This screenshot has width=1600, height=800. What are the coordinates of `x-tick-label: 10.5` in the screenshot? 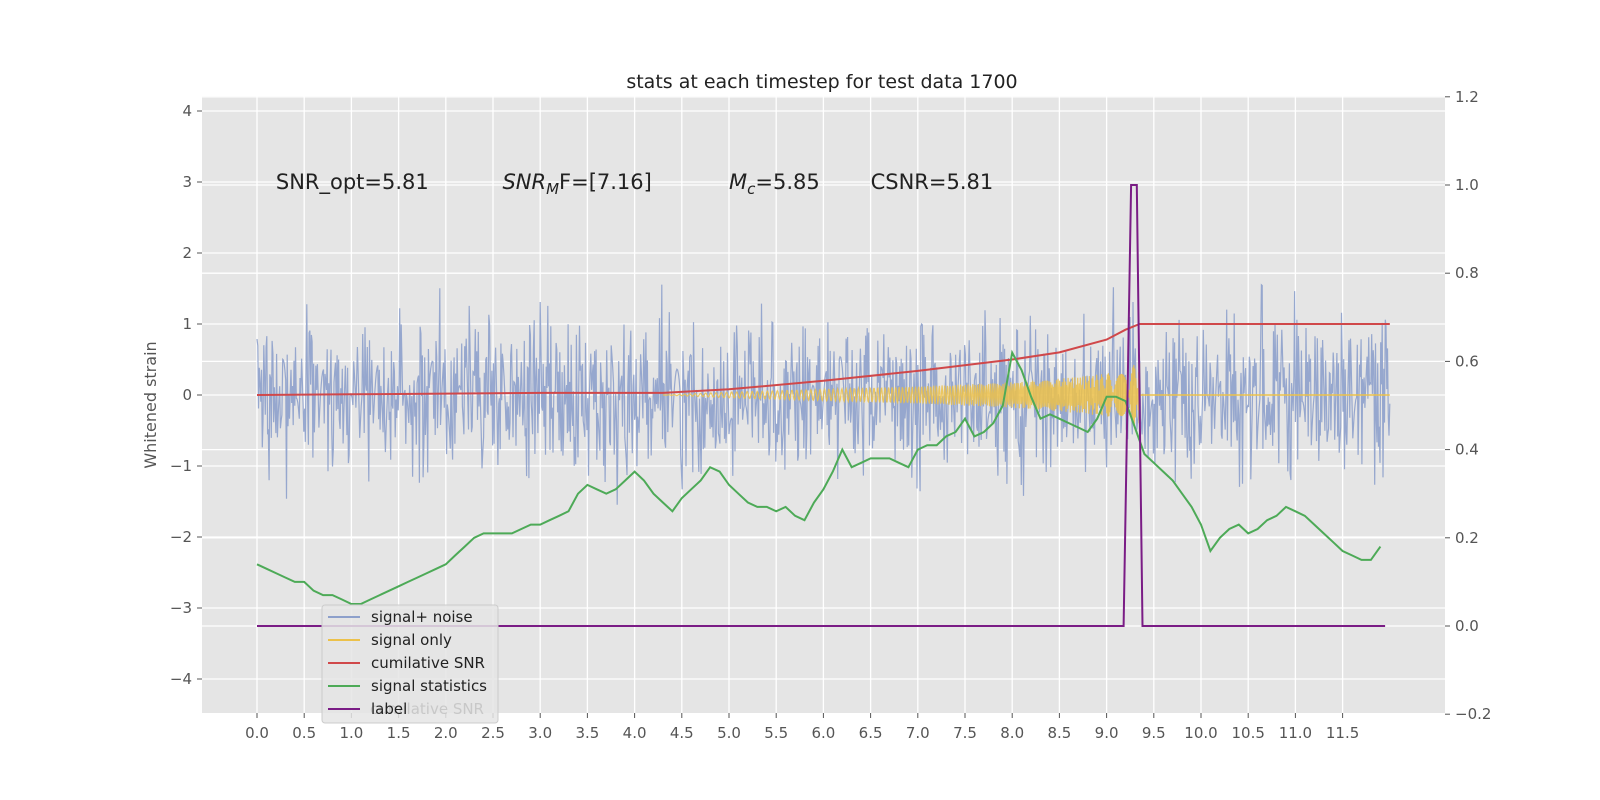 It's located at (1247, 733).